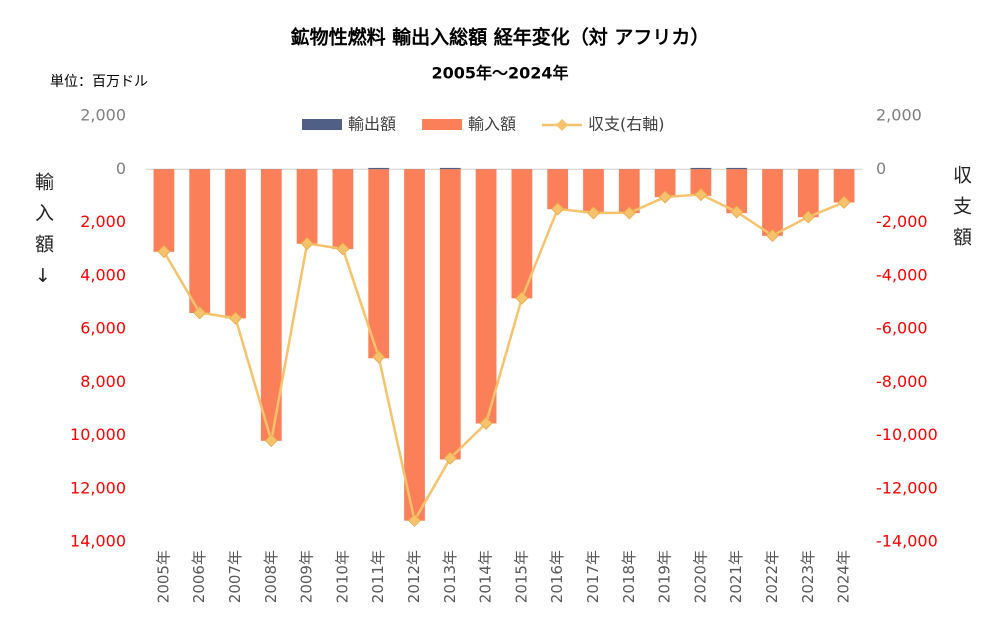 This screenshot has width=1000, height=640. Describe the element at coordinates (414, 576) in the screenshot. I see `x-tick-label: 2012年` at that location.